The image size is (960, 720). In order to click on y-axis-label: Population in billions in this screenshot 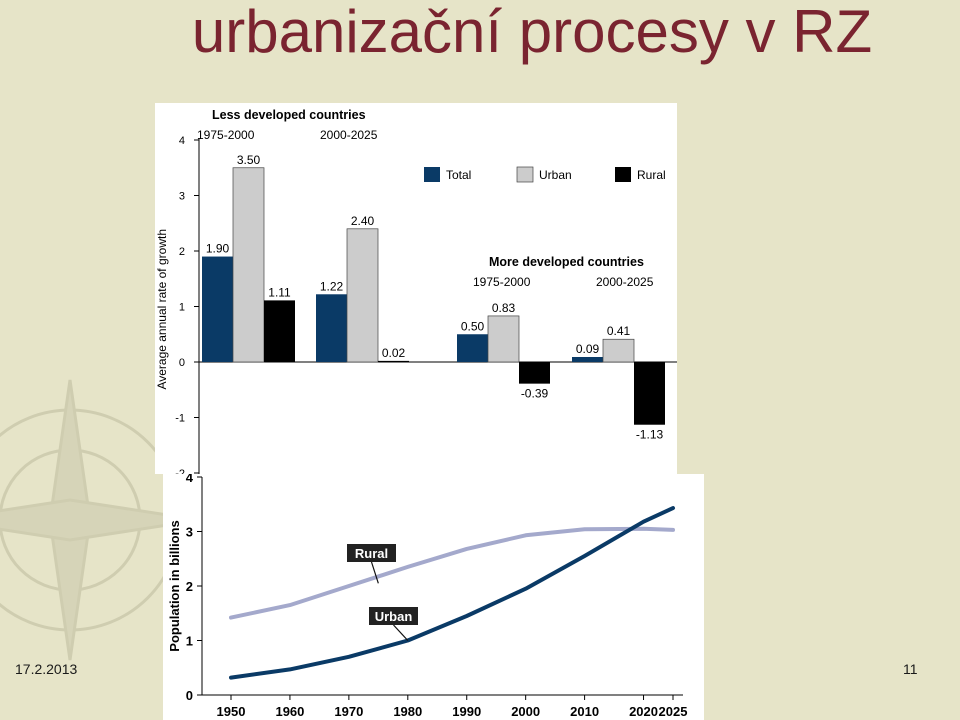, I will do `click(174, 585)`.